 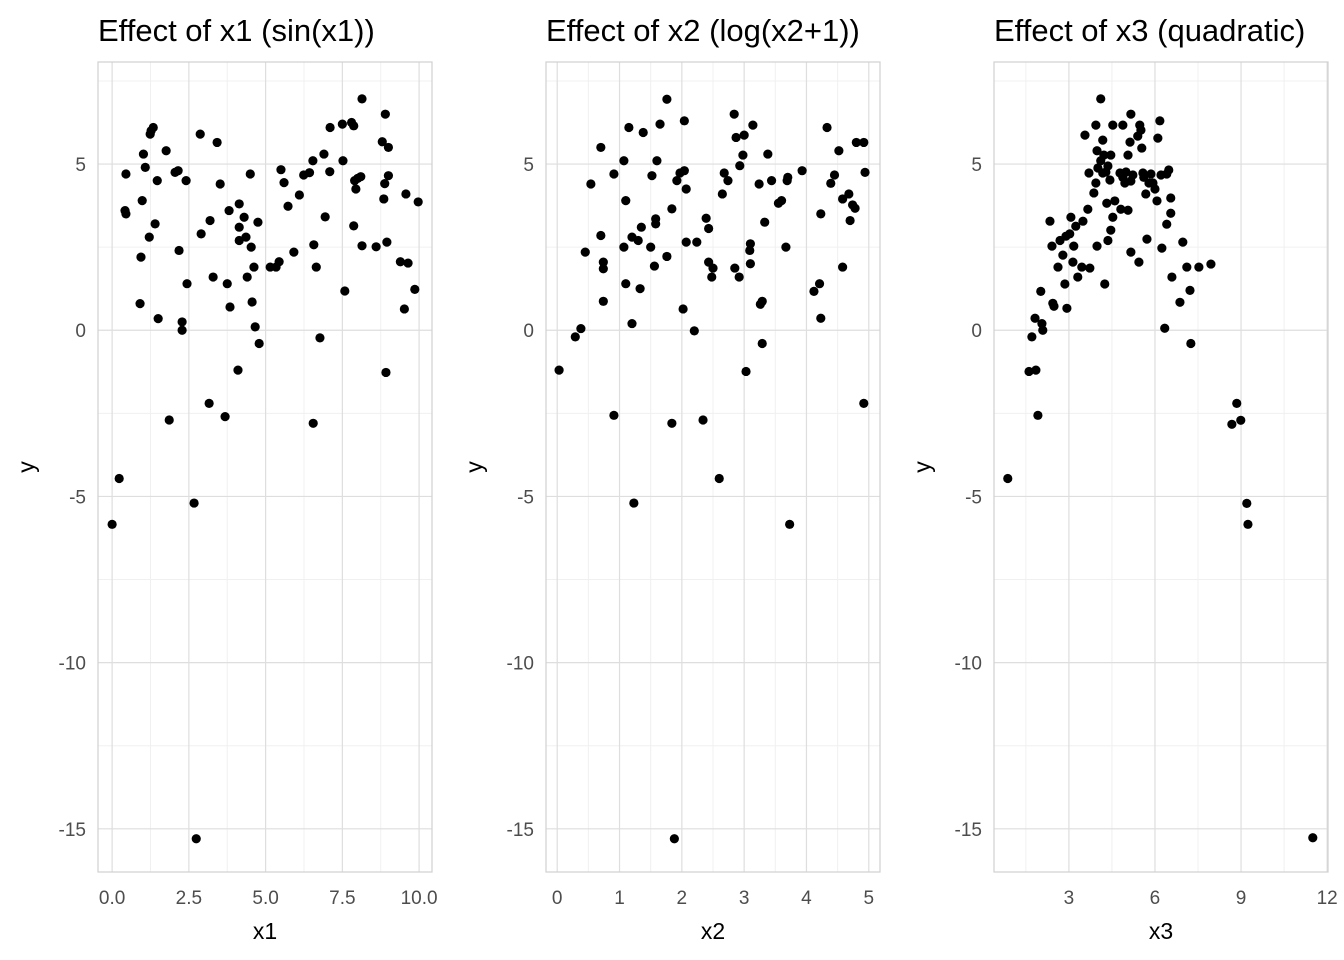 I want to click on x-axis-label: x1, so click(x=265, y=931).